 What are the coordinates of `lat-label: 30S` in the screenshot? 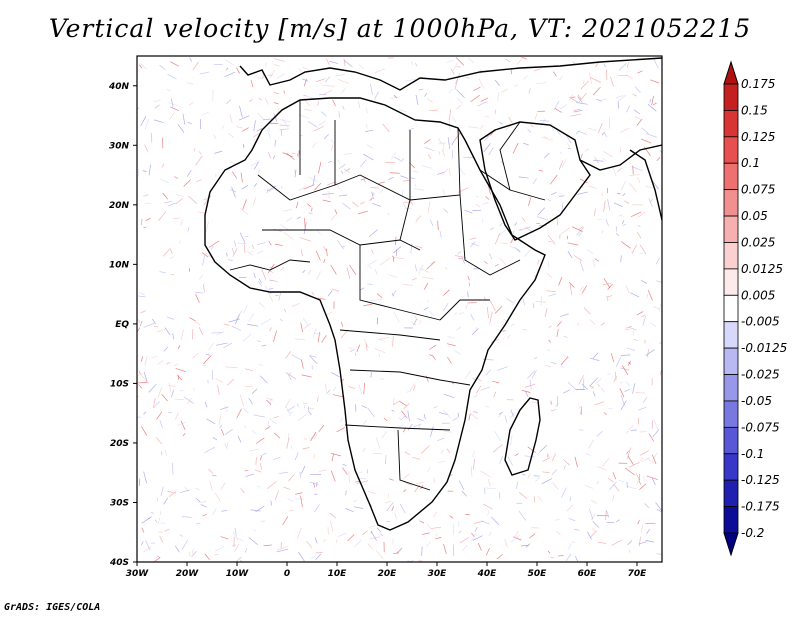 It's located at (119, 503).